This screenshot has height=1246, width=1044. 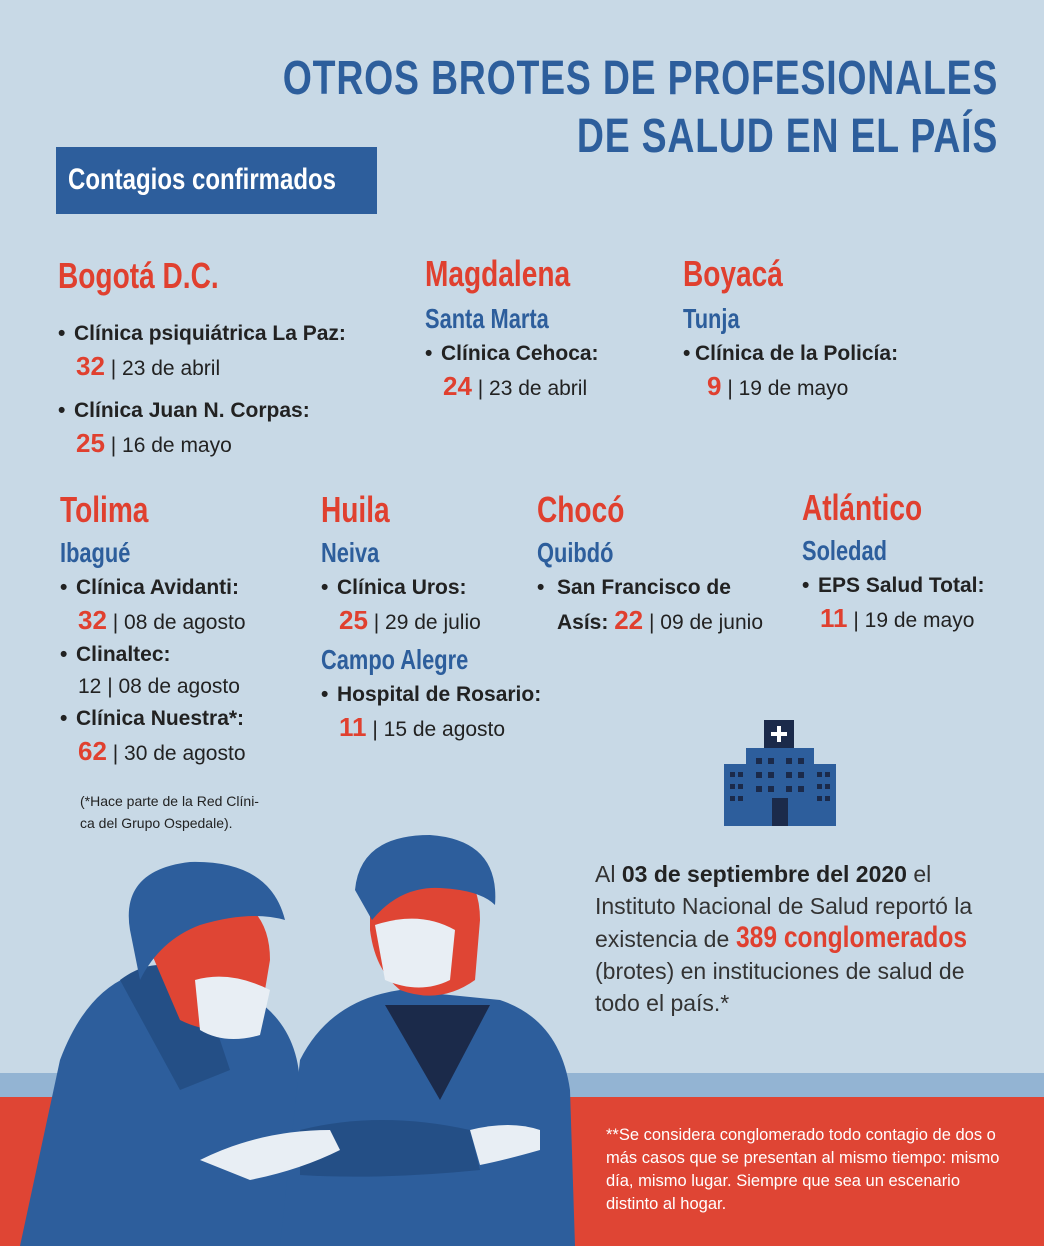 I want to click on dept-title: Huila, so click(x=355, y=509).